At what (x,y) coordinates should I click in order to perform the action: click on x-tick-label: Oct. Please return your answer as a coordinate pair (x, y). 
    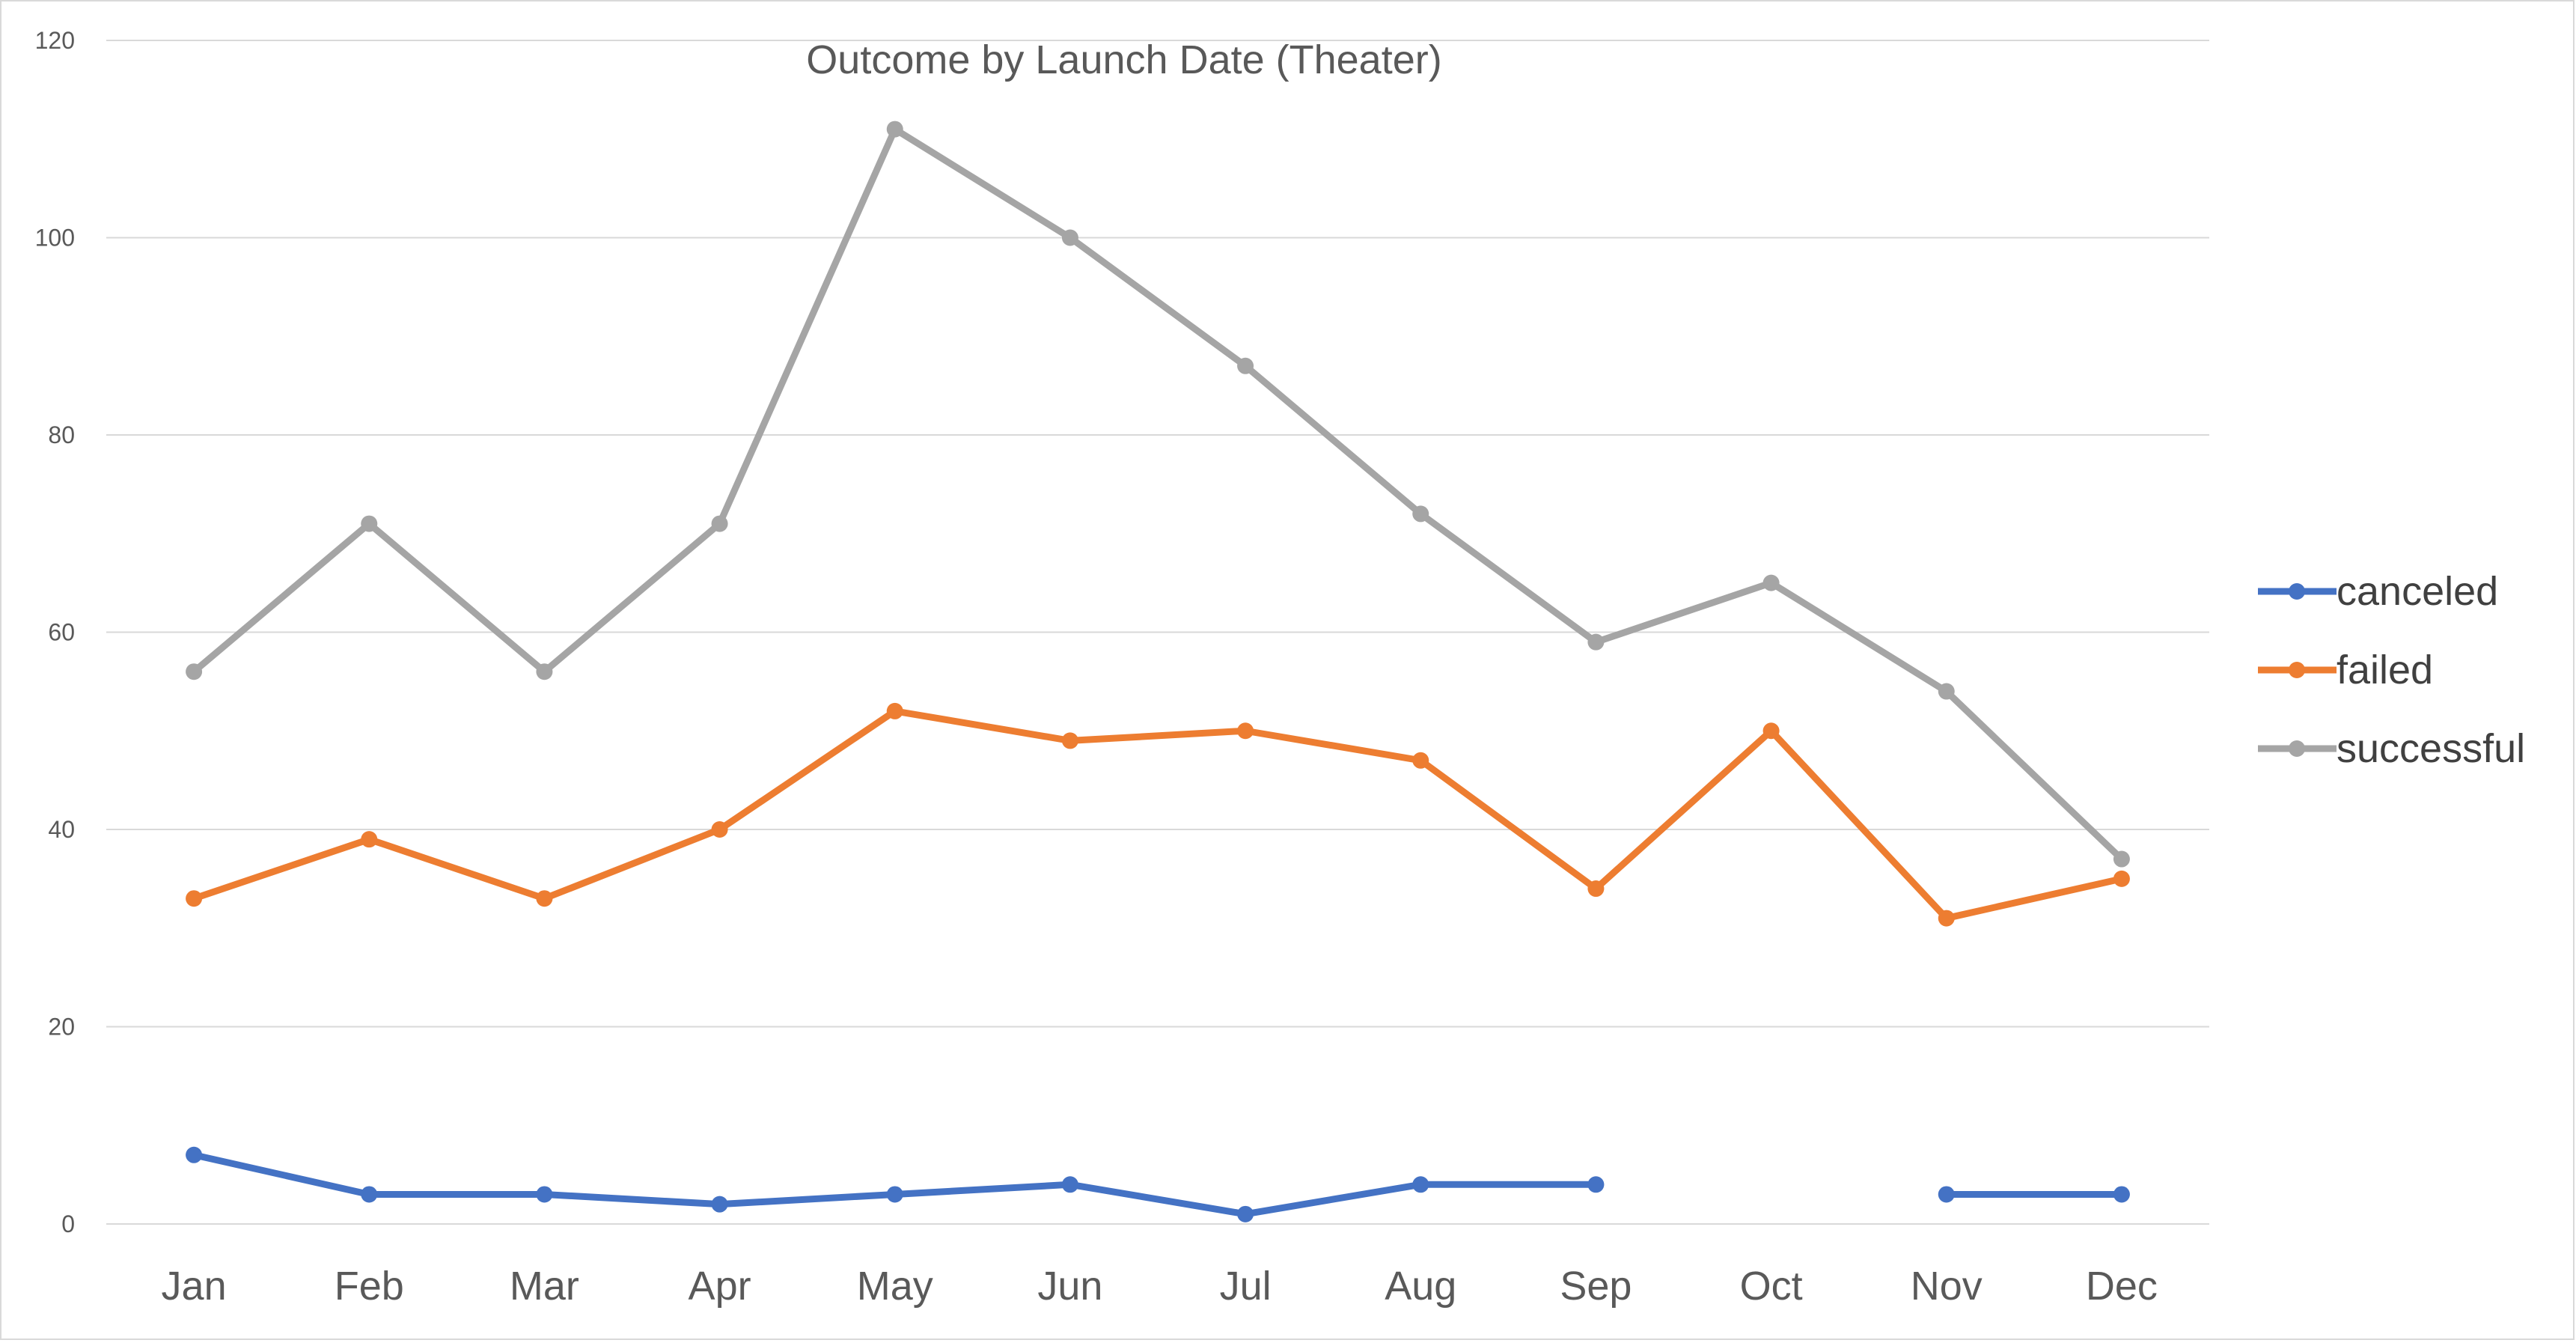
    Looking at the image, I should click on (1771, 1286).